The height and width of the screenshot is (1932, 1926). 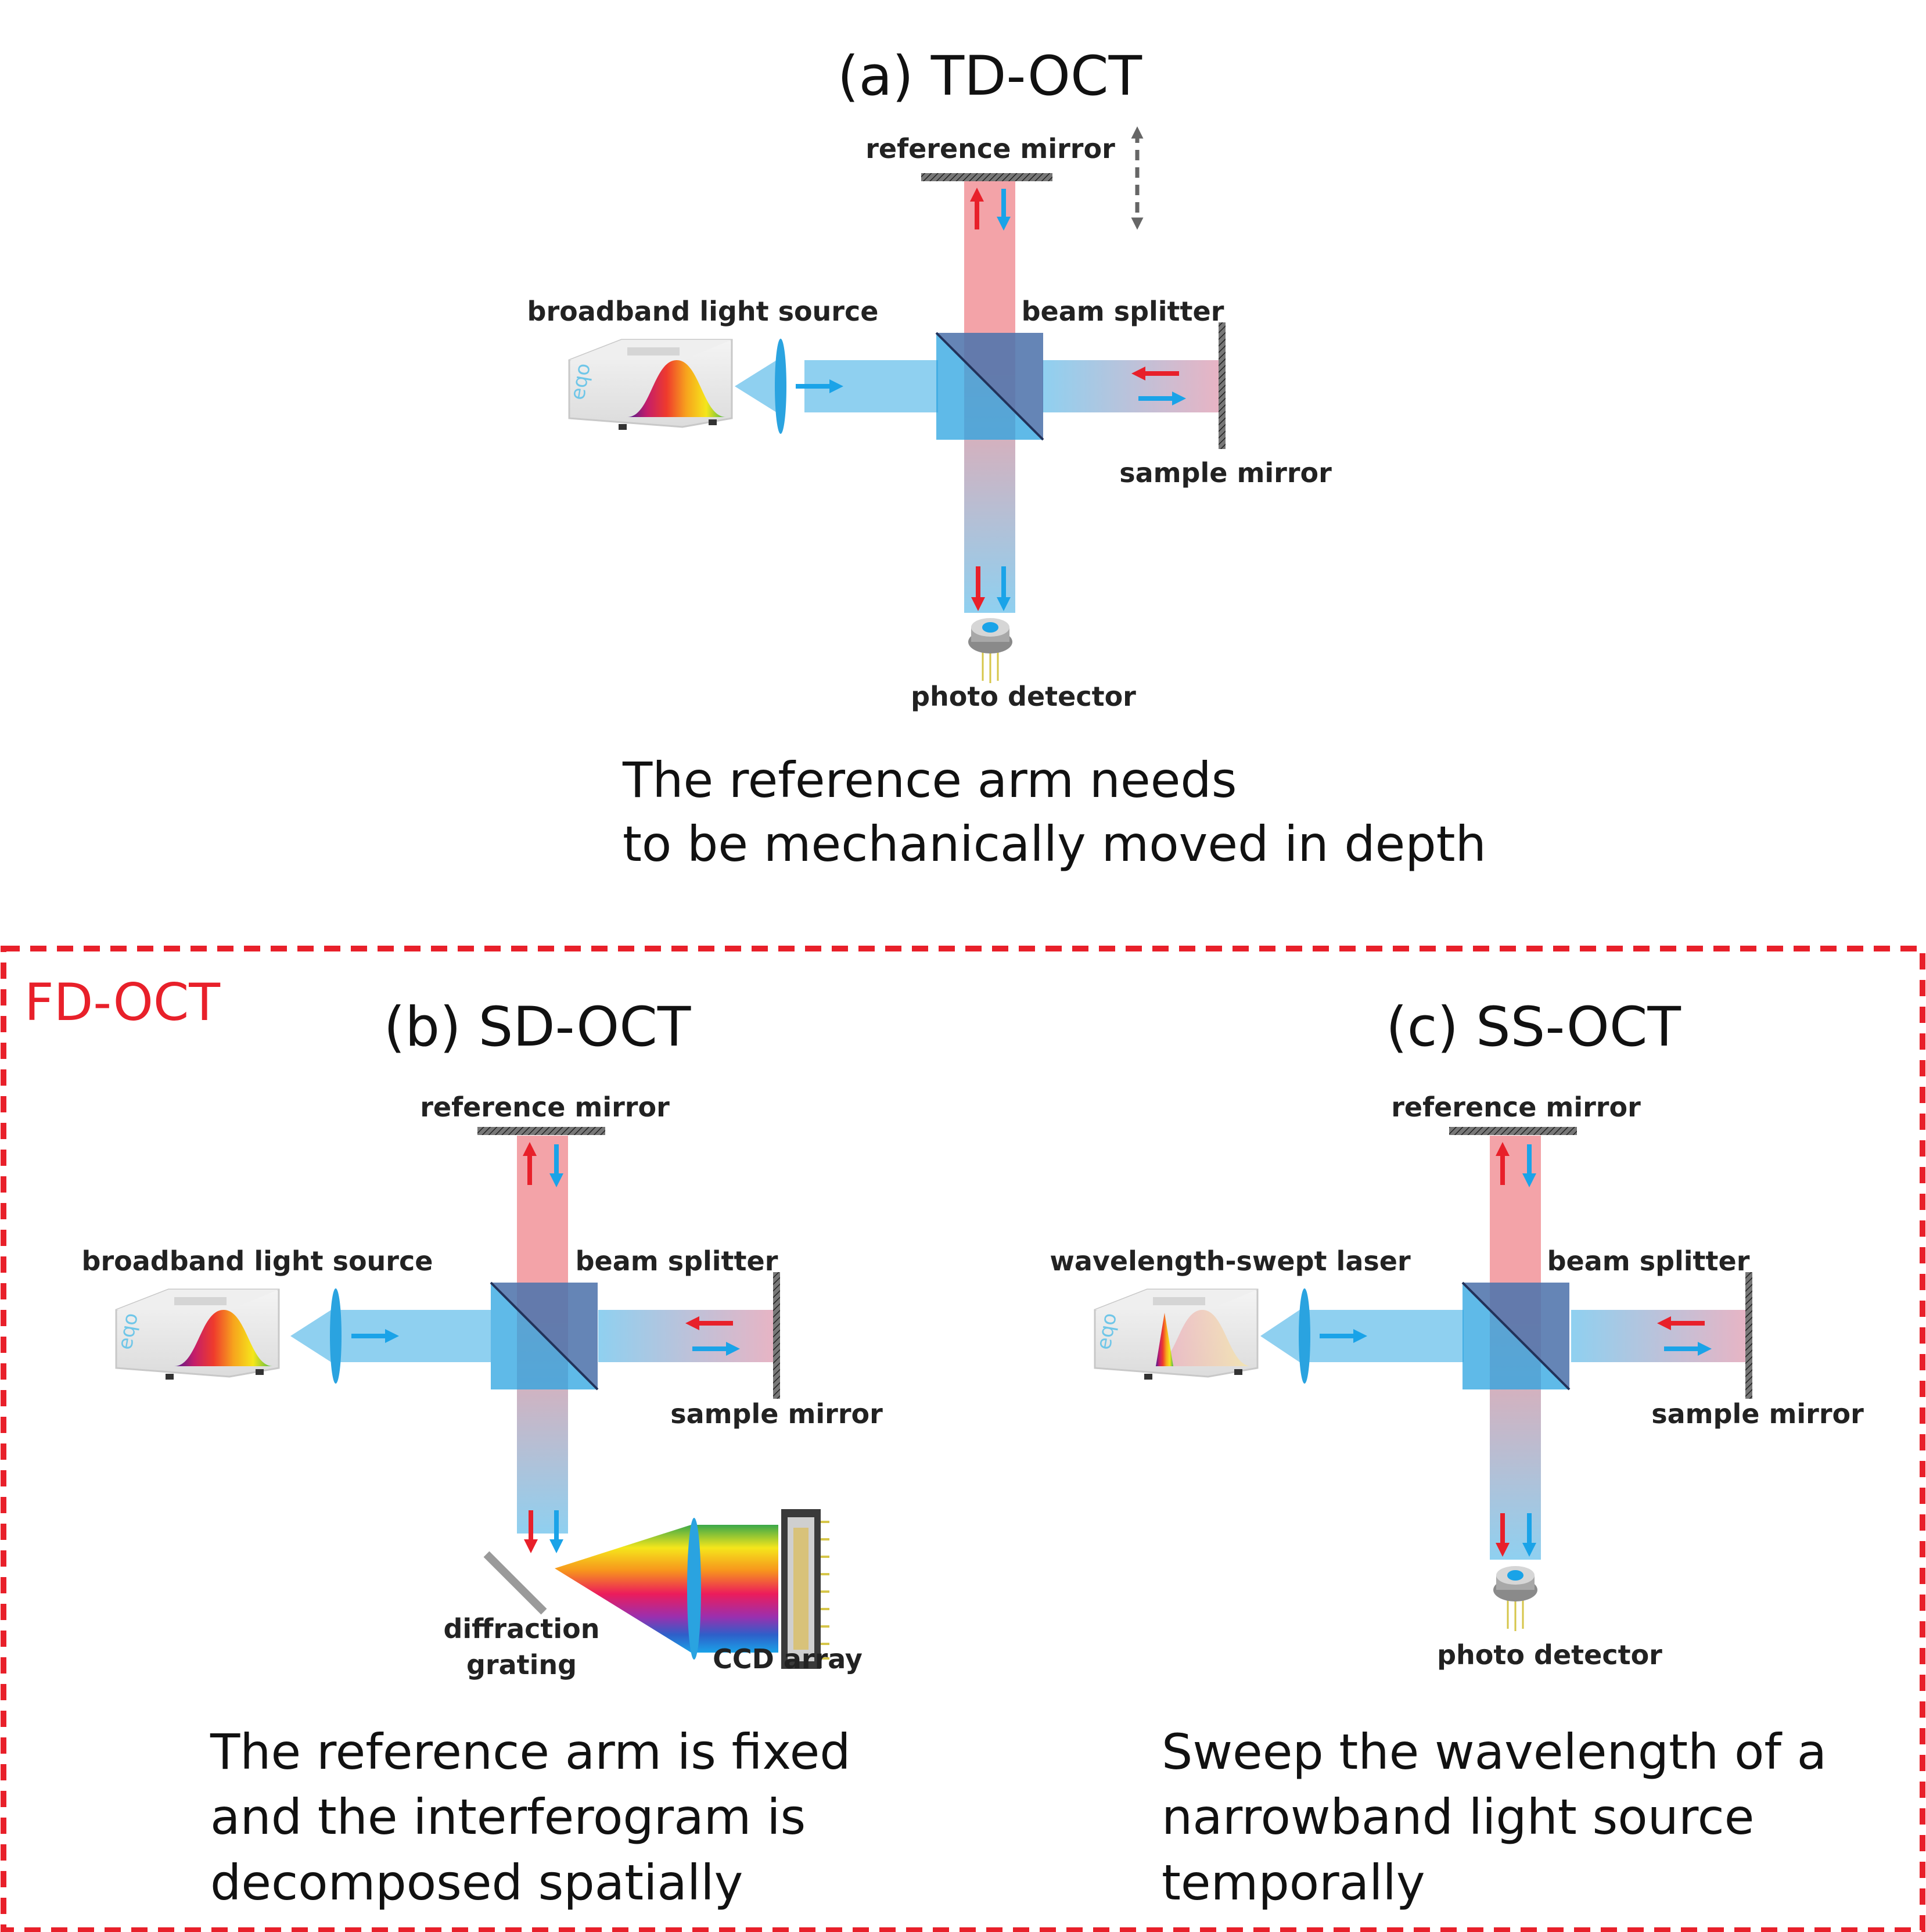 What do you see at coordinates (788, 1659) in the screenshot?
I see `ccd-label: CCD array` at bounding box center [788, 1659].